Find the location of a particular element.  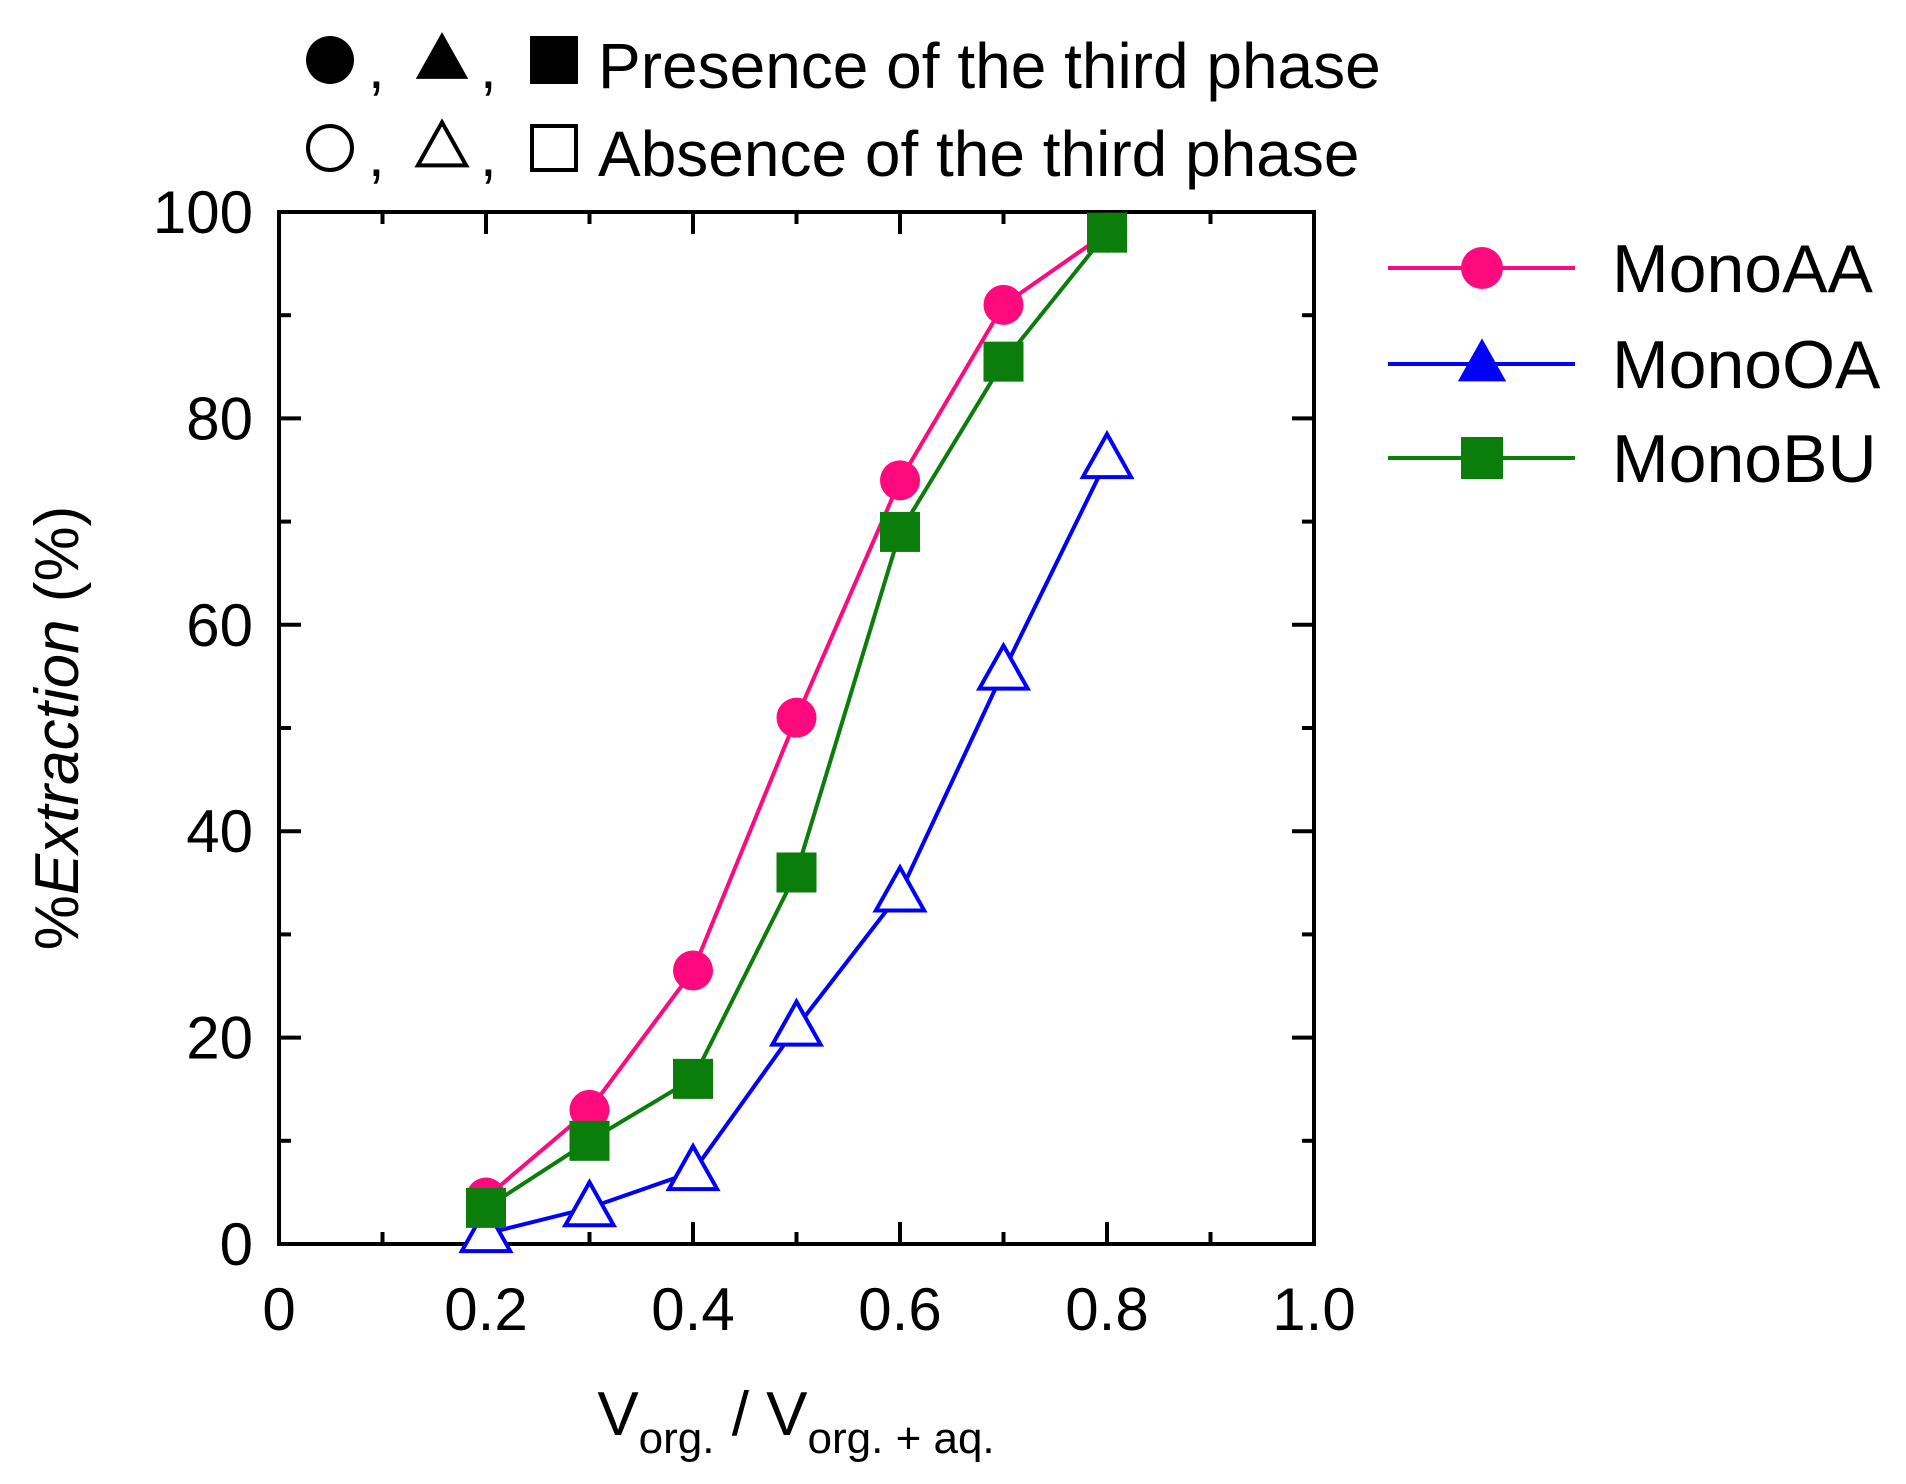

legend-label: MonoBU is located at coordinates (1744, 459).